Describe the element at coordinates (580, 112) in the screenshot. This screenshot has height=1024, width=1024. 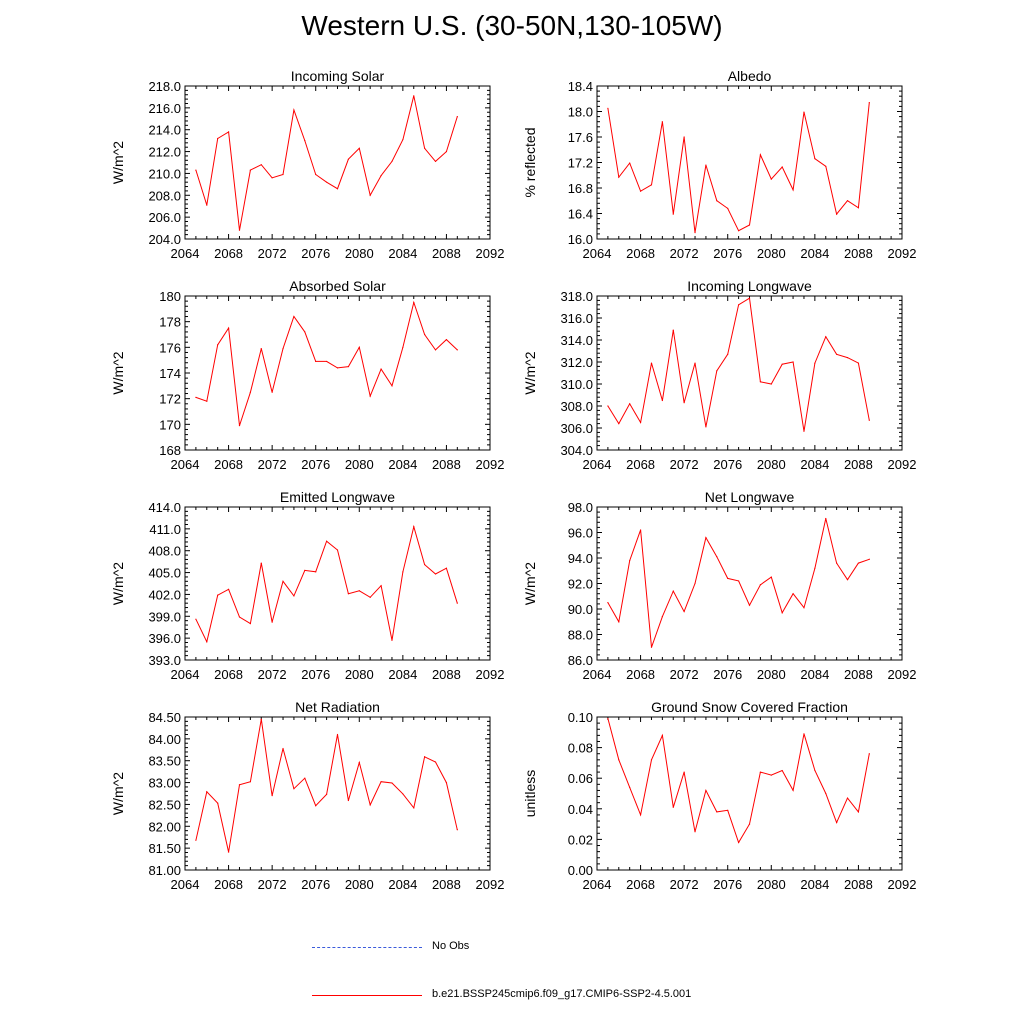
I see `y-tick-label: 18.0` at that location.